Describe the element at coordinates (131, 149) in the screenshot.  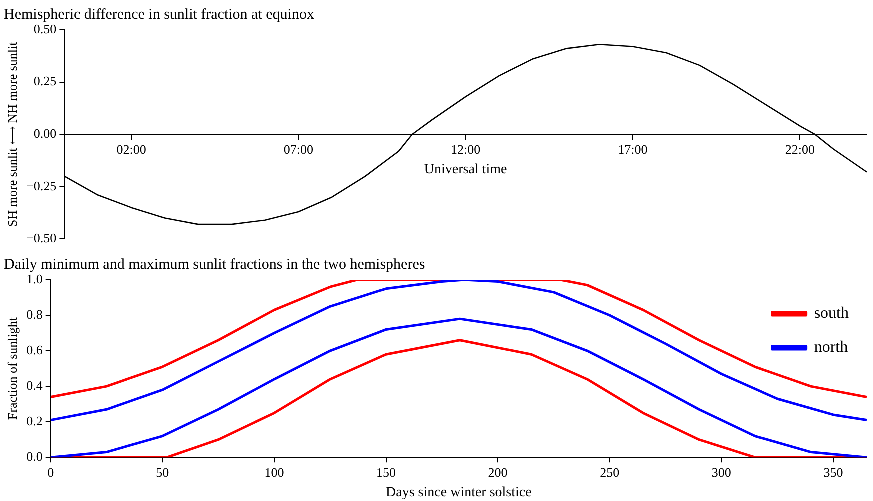
I see `x-tick-label: 02:00` at that location.